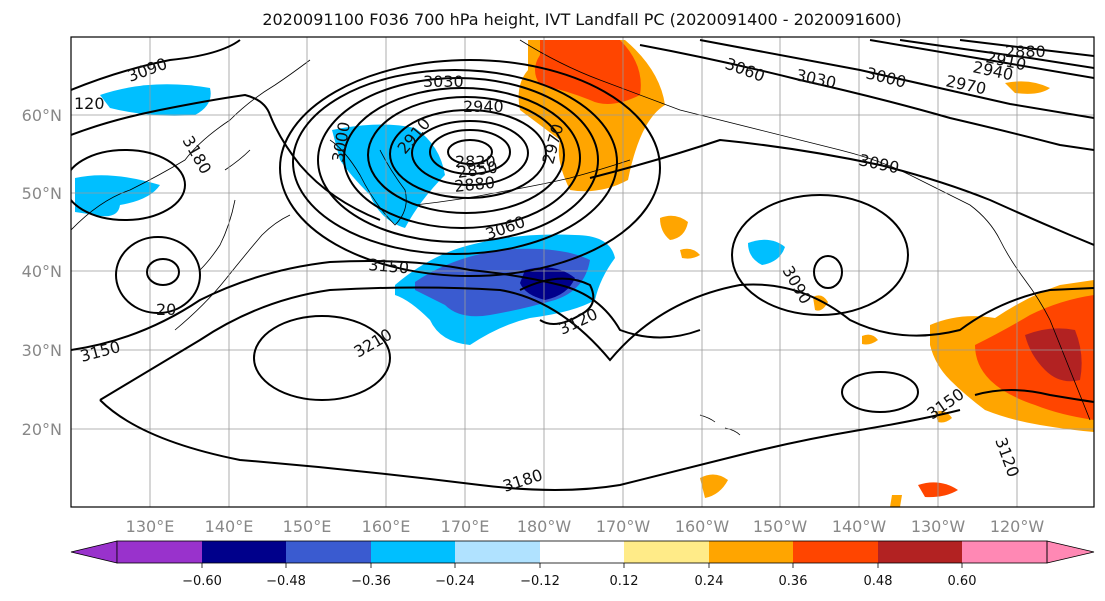  What do you see at coordinates (766, 252) in the screenshot?
I see `blue-patch-northeast-pacific` at bounding box center [766, 252].